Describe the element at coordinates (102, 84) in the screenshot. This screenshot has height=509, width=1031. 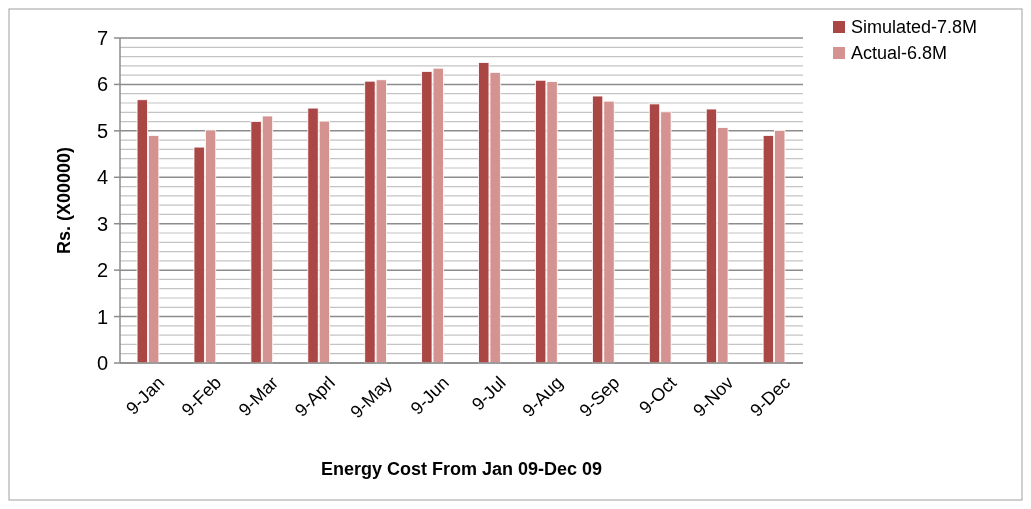
I see `y-tick-label: 6` at that location.